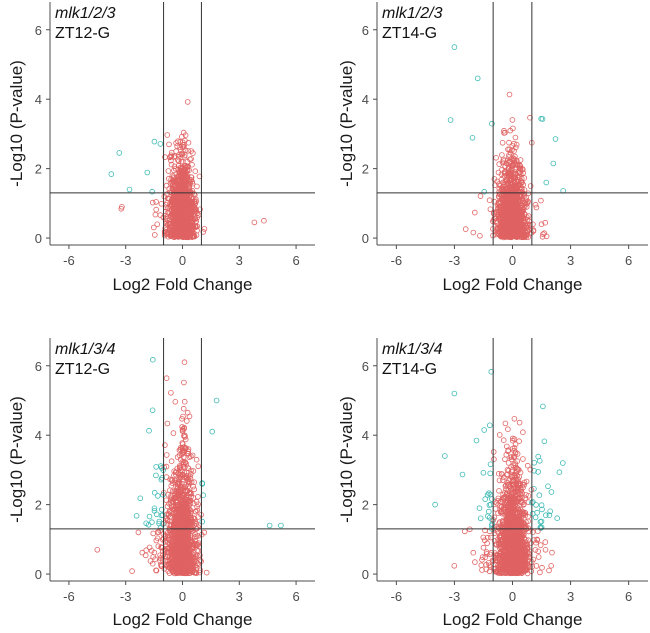 The height and width of the screenshot is (633, 650). What do you see at coordinates (365, 169) in the screenshot?
I see `y-tick-label: 2` at bounding box center [365, 169].